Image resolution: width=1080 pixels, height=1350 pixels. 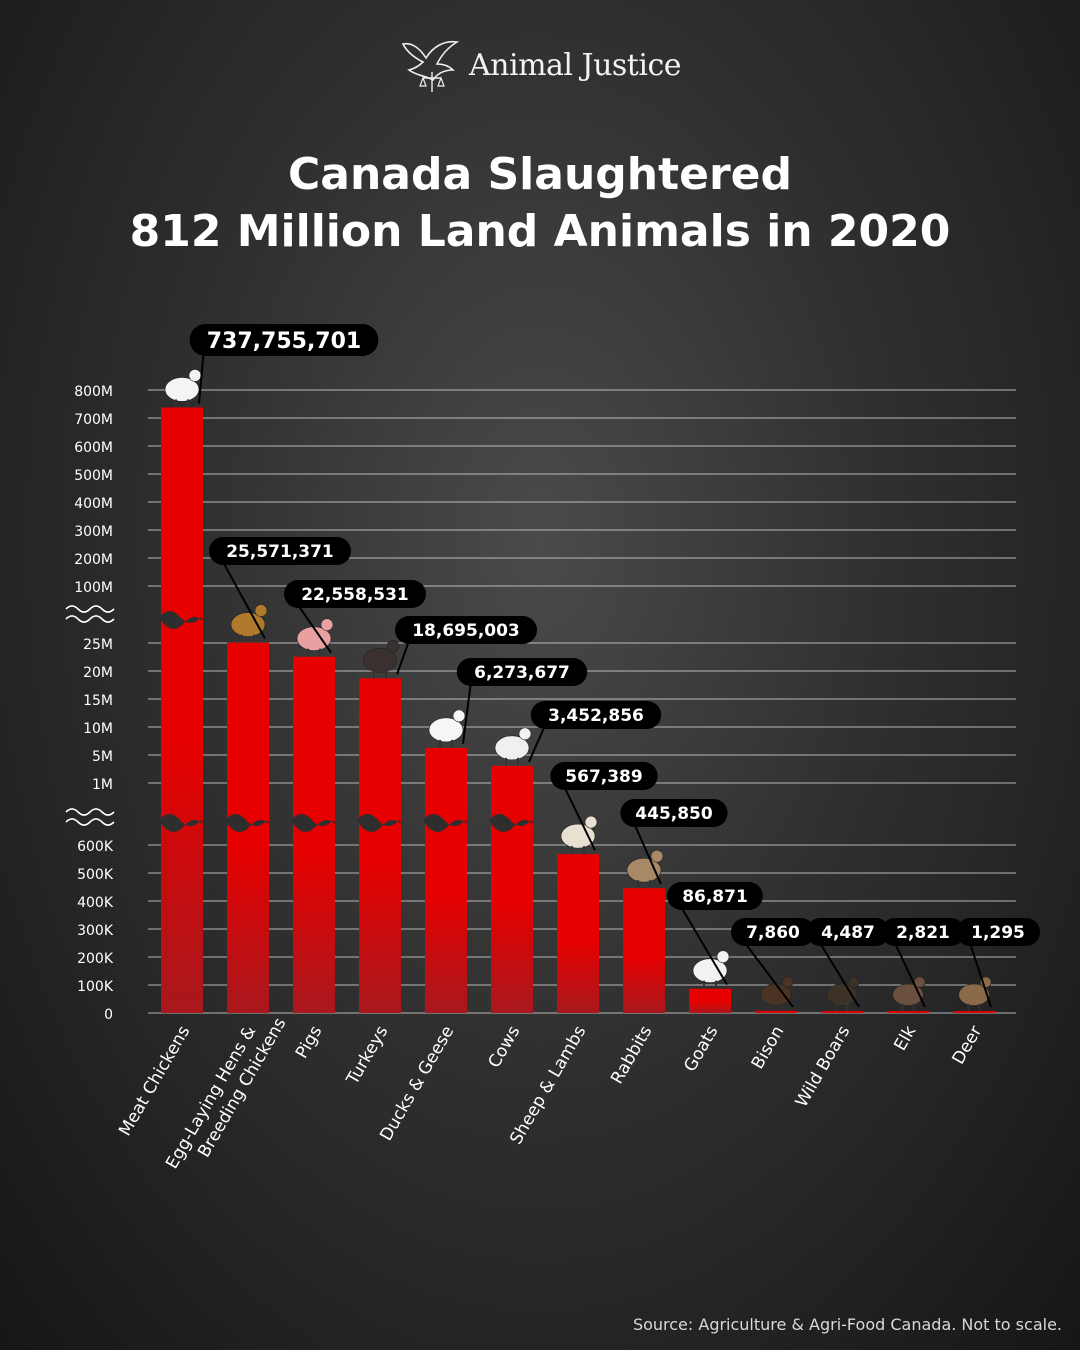 I want to click on y-tick-label: 400M, so click(x=93, y=504).